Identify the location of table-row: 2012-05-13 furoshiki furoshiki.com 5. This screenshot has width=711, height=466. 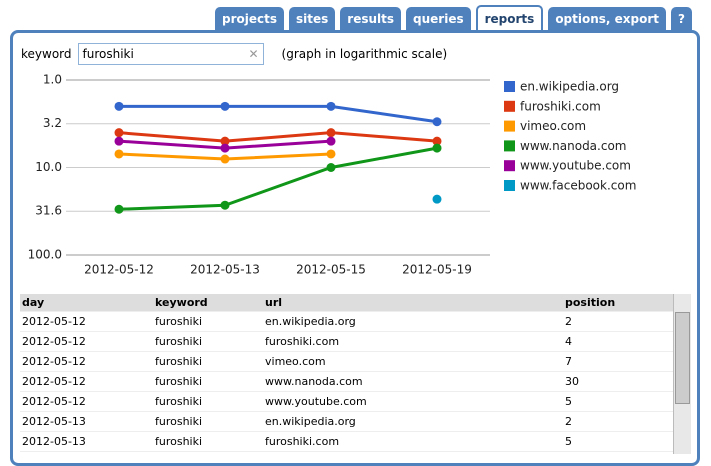
(355, 442).